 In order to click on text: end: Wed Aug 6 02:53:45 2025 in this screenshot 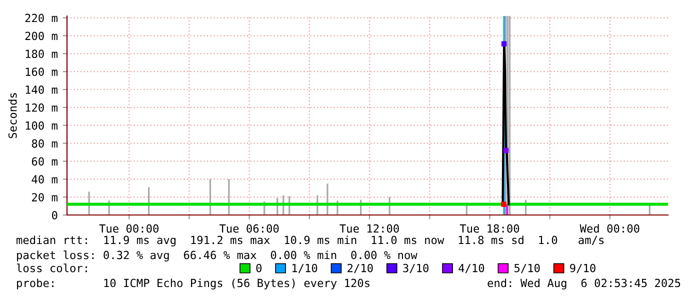, I will do `click(584, 284)`.